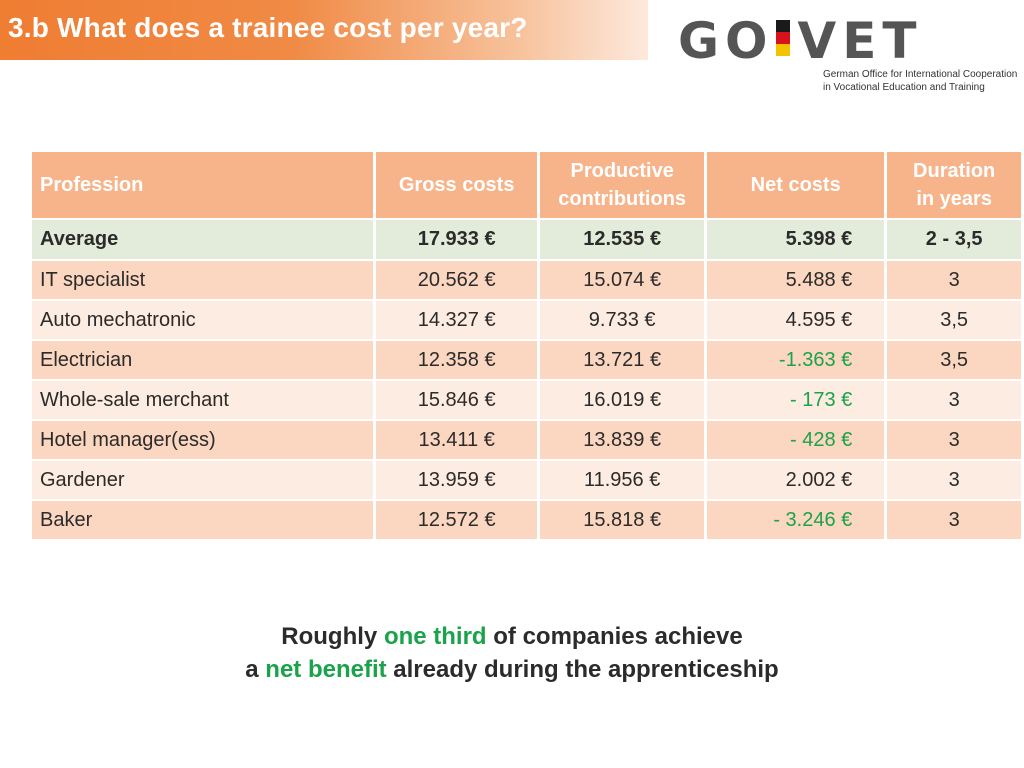  Describe the element at coordinates (203, 239) in the screenshot. I see `cell-profession: Average` at that location.